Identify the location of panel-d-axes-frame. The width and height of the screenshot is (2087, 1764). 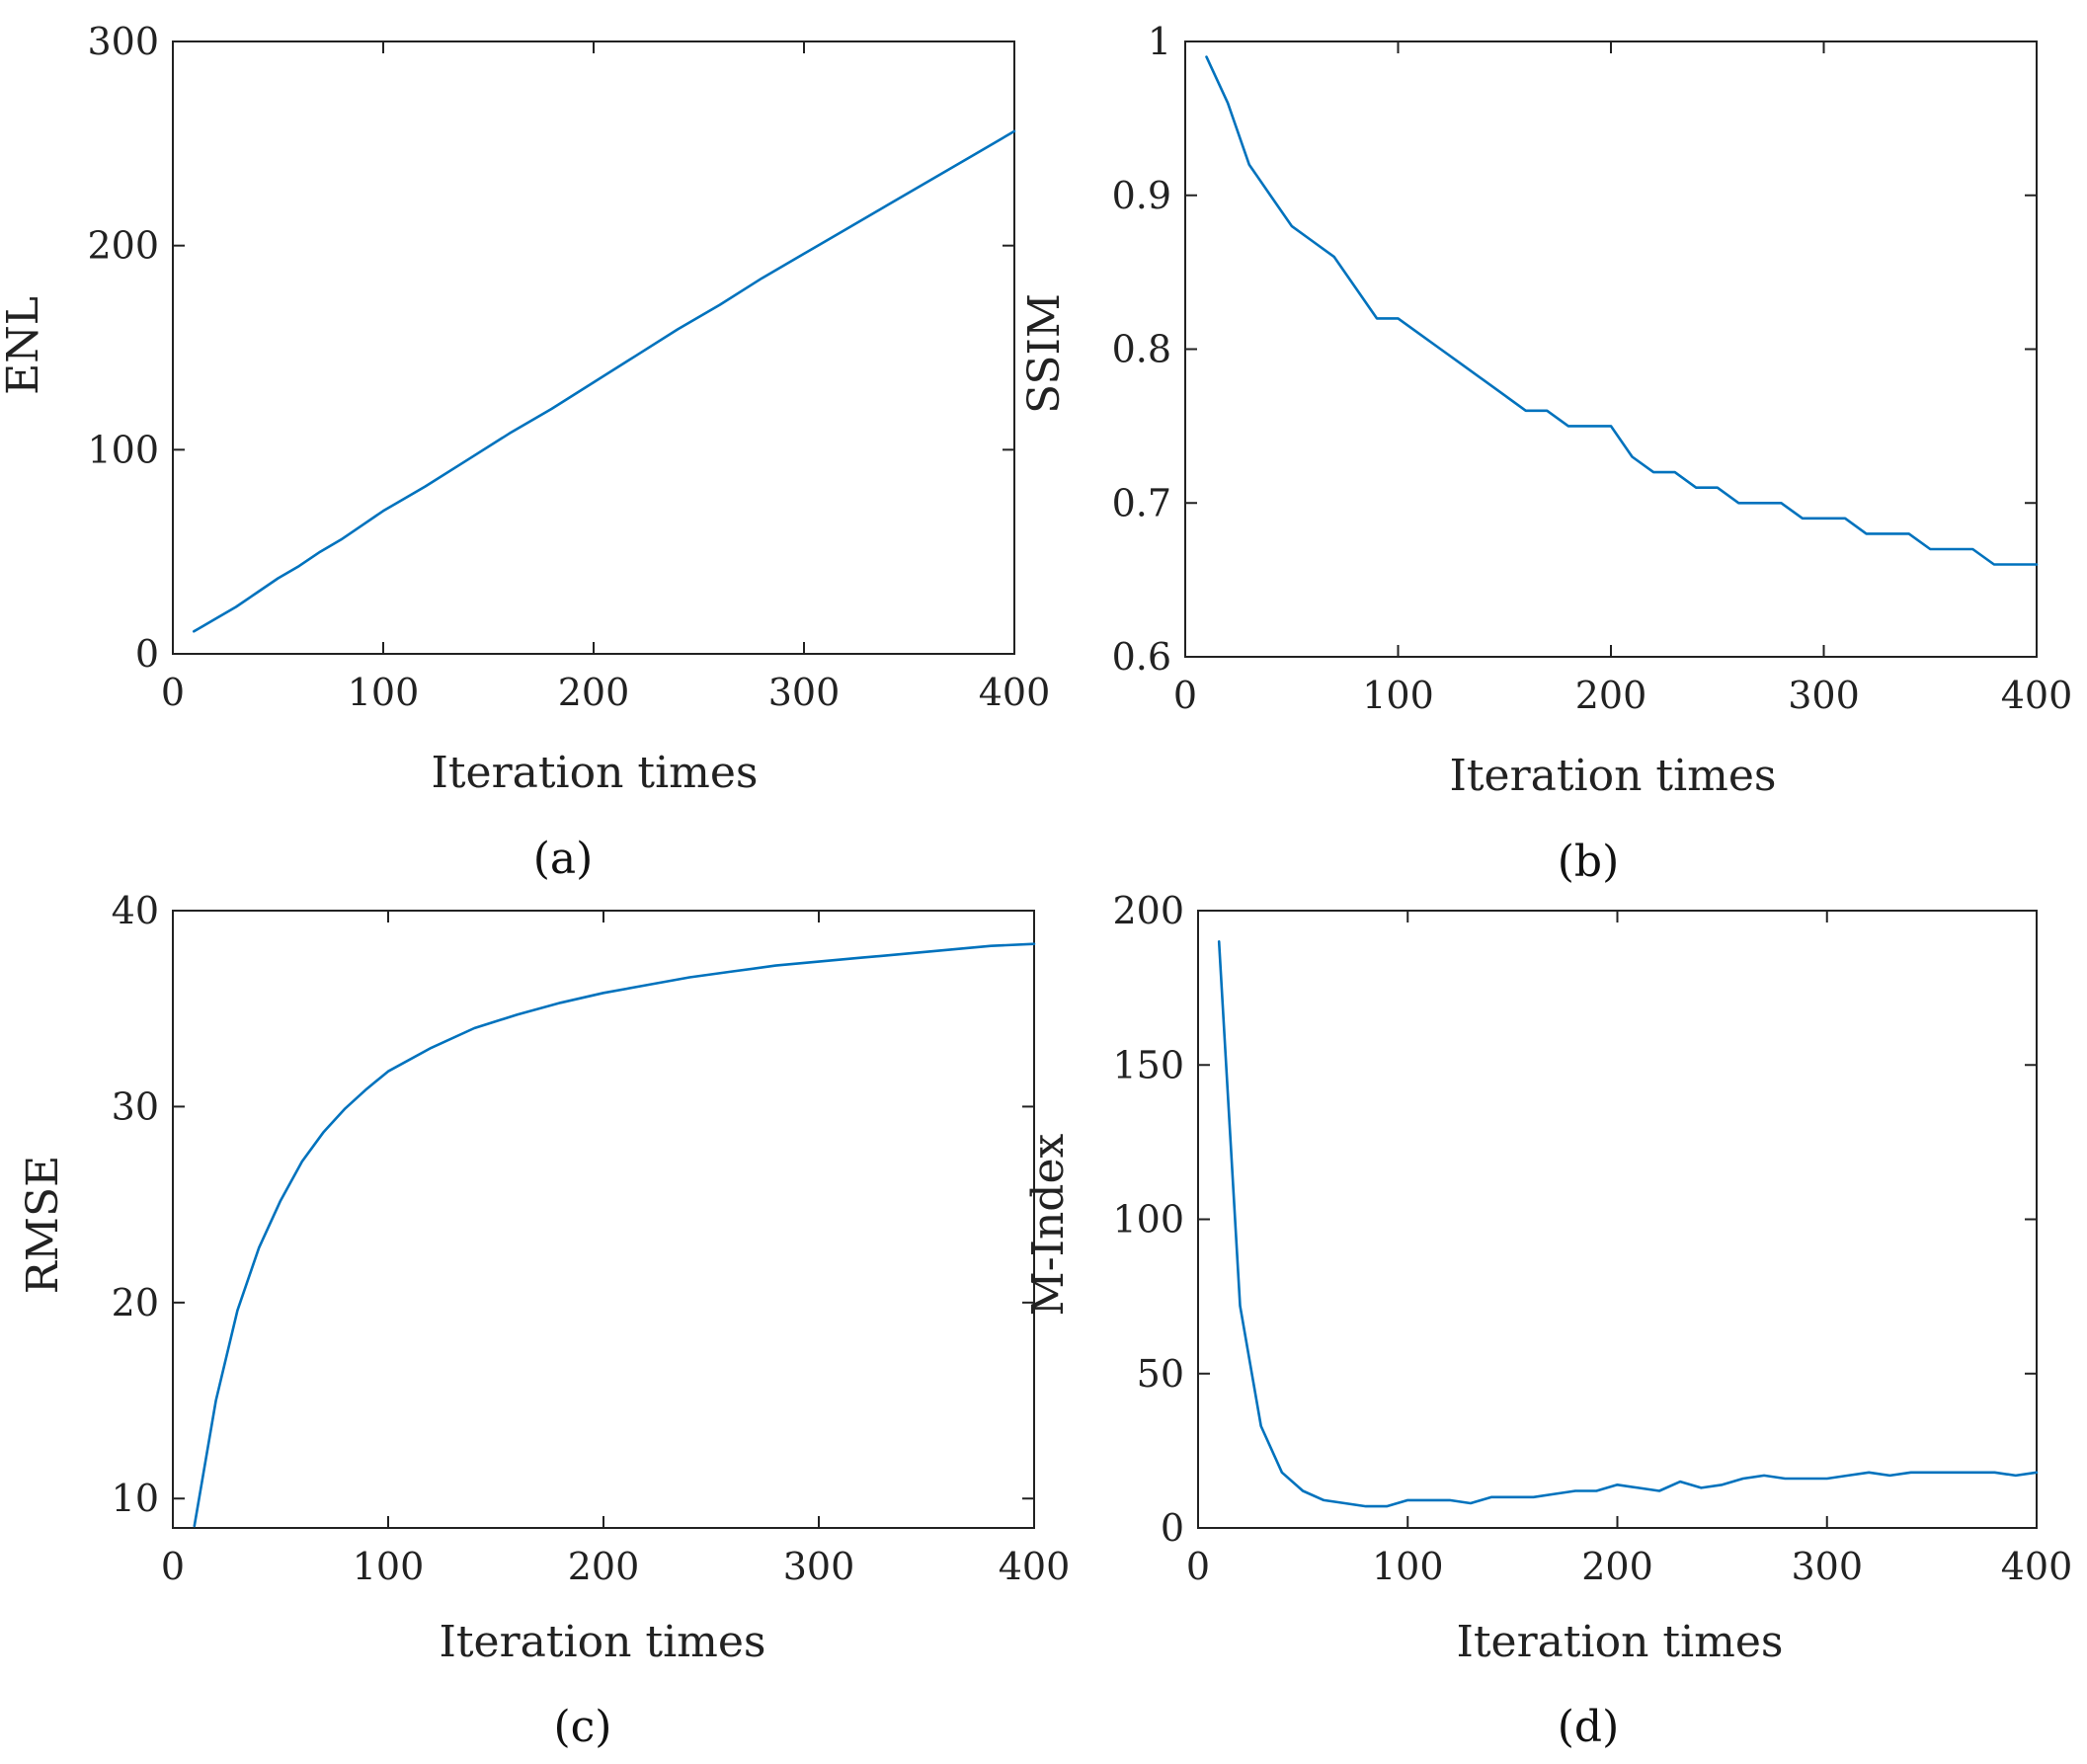
(1618, 1219).